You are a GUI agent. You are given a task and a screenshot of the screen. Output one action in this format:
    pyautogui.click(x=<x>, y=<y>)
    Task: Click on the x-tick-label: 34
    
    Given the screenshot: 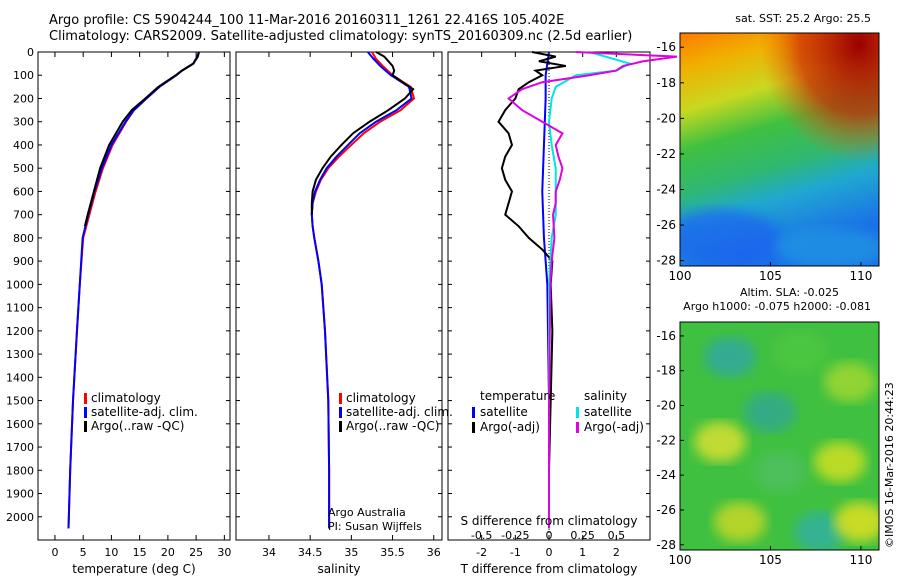 What is the action you would take?
    pyautogui.click(x=269, y=552)
    